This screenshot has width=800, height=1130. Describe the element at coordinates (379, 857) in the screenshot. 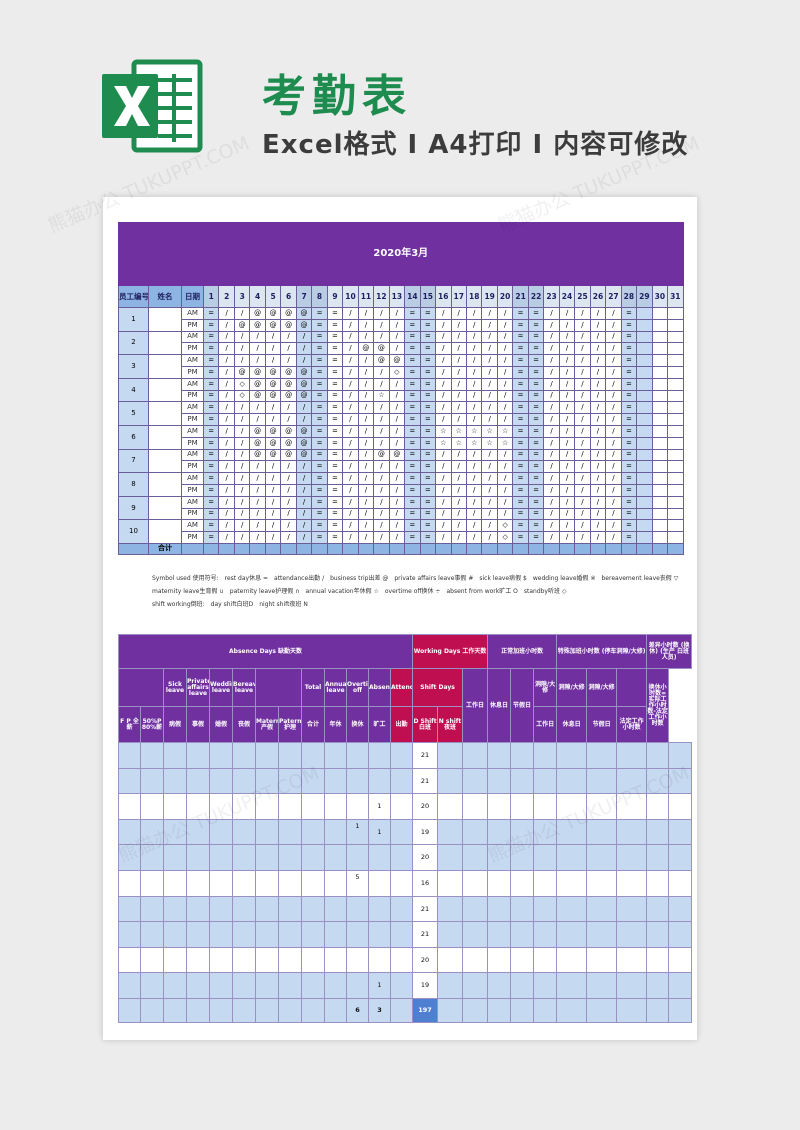

I see `overtime-off-value` at that location.